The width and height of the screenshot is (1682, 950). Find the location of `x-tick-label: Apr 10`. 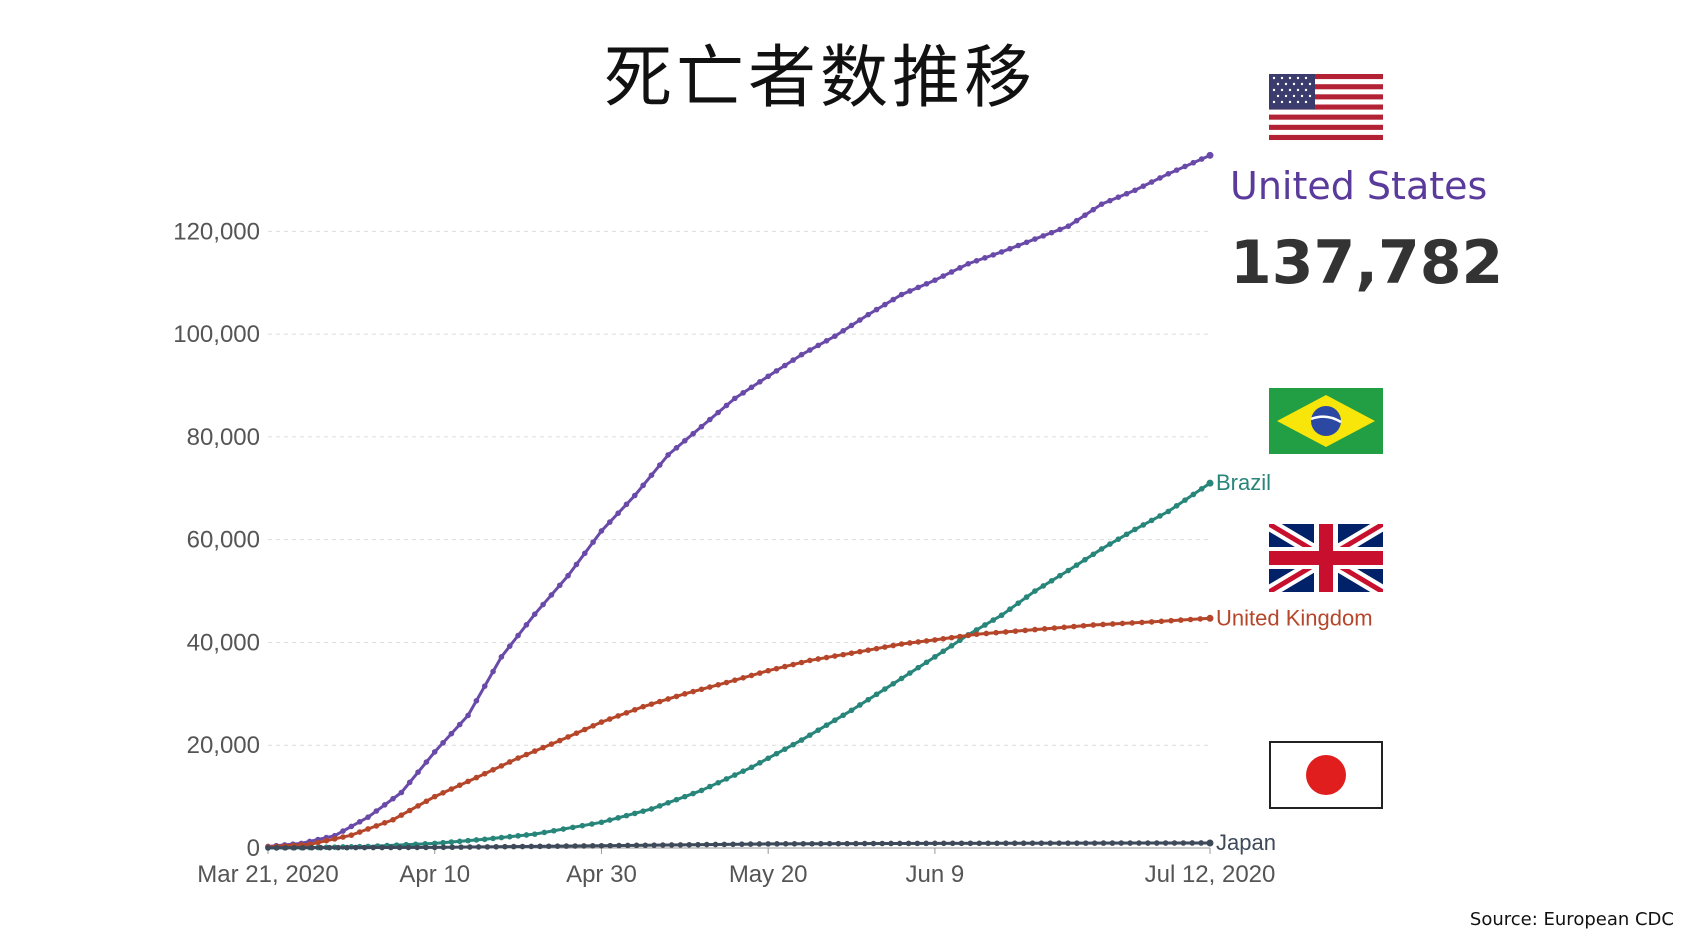

x-tick-label: Apr 10 is located at coordinates (434, 874).